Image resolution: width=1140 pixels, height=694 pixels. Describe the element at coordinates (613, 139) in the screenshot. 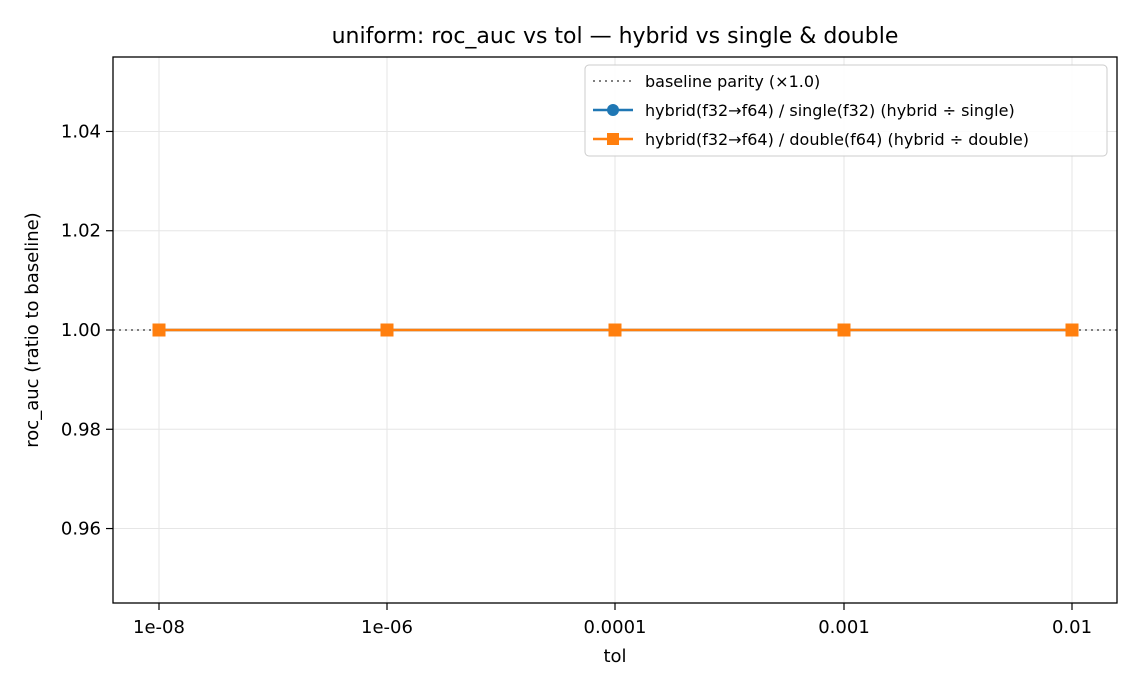

I see `legend-series-2-marker` at that location.